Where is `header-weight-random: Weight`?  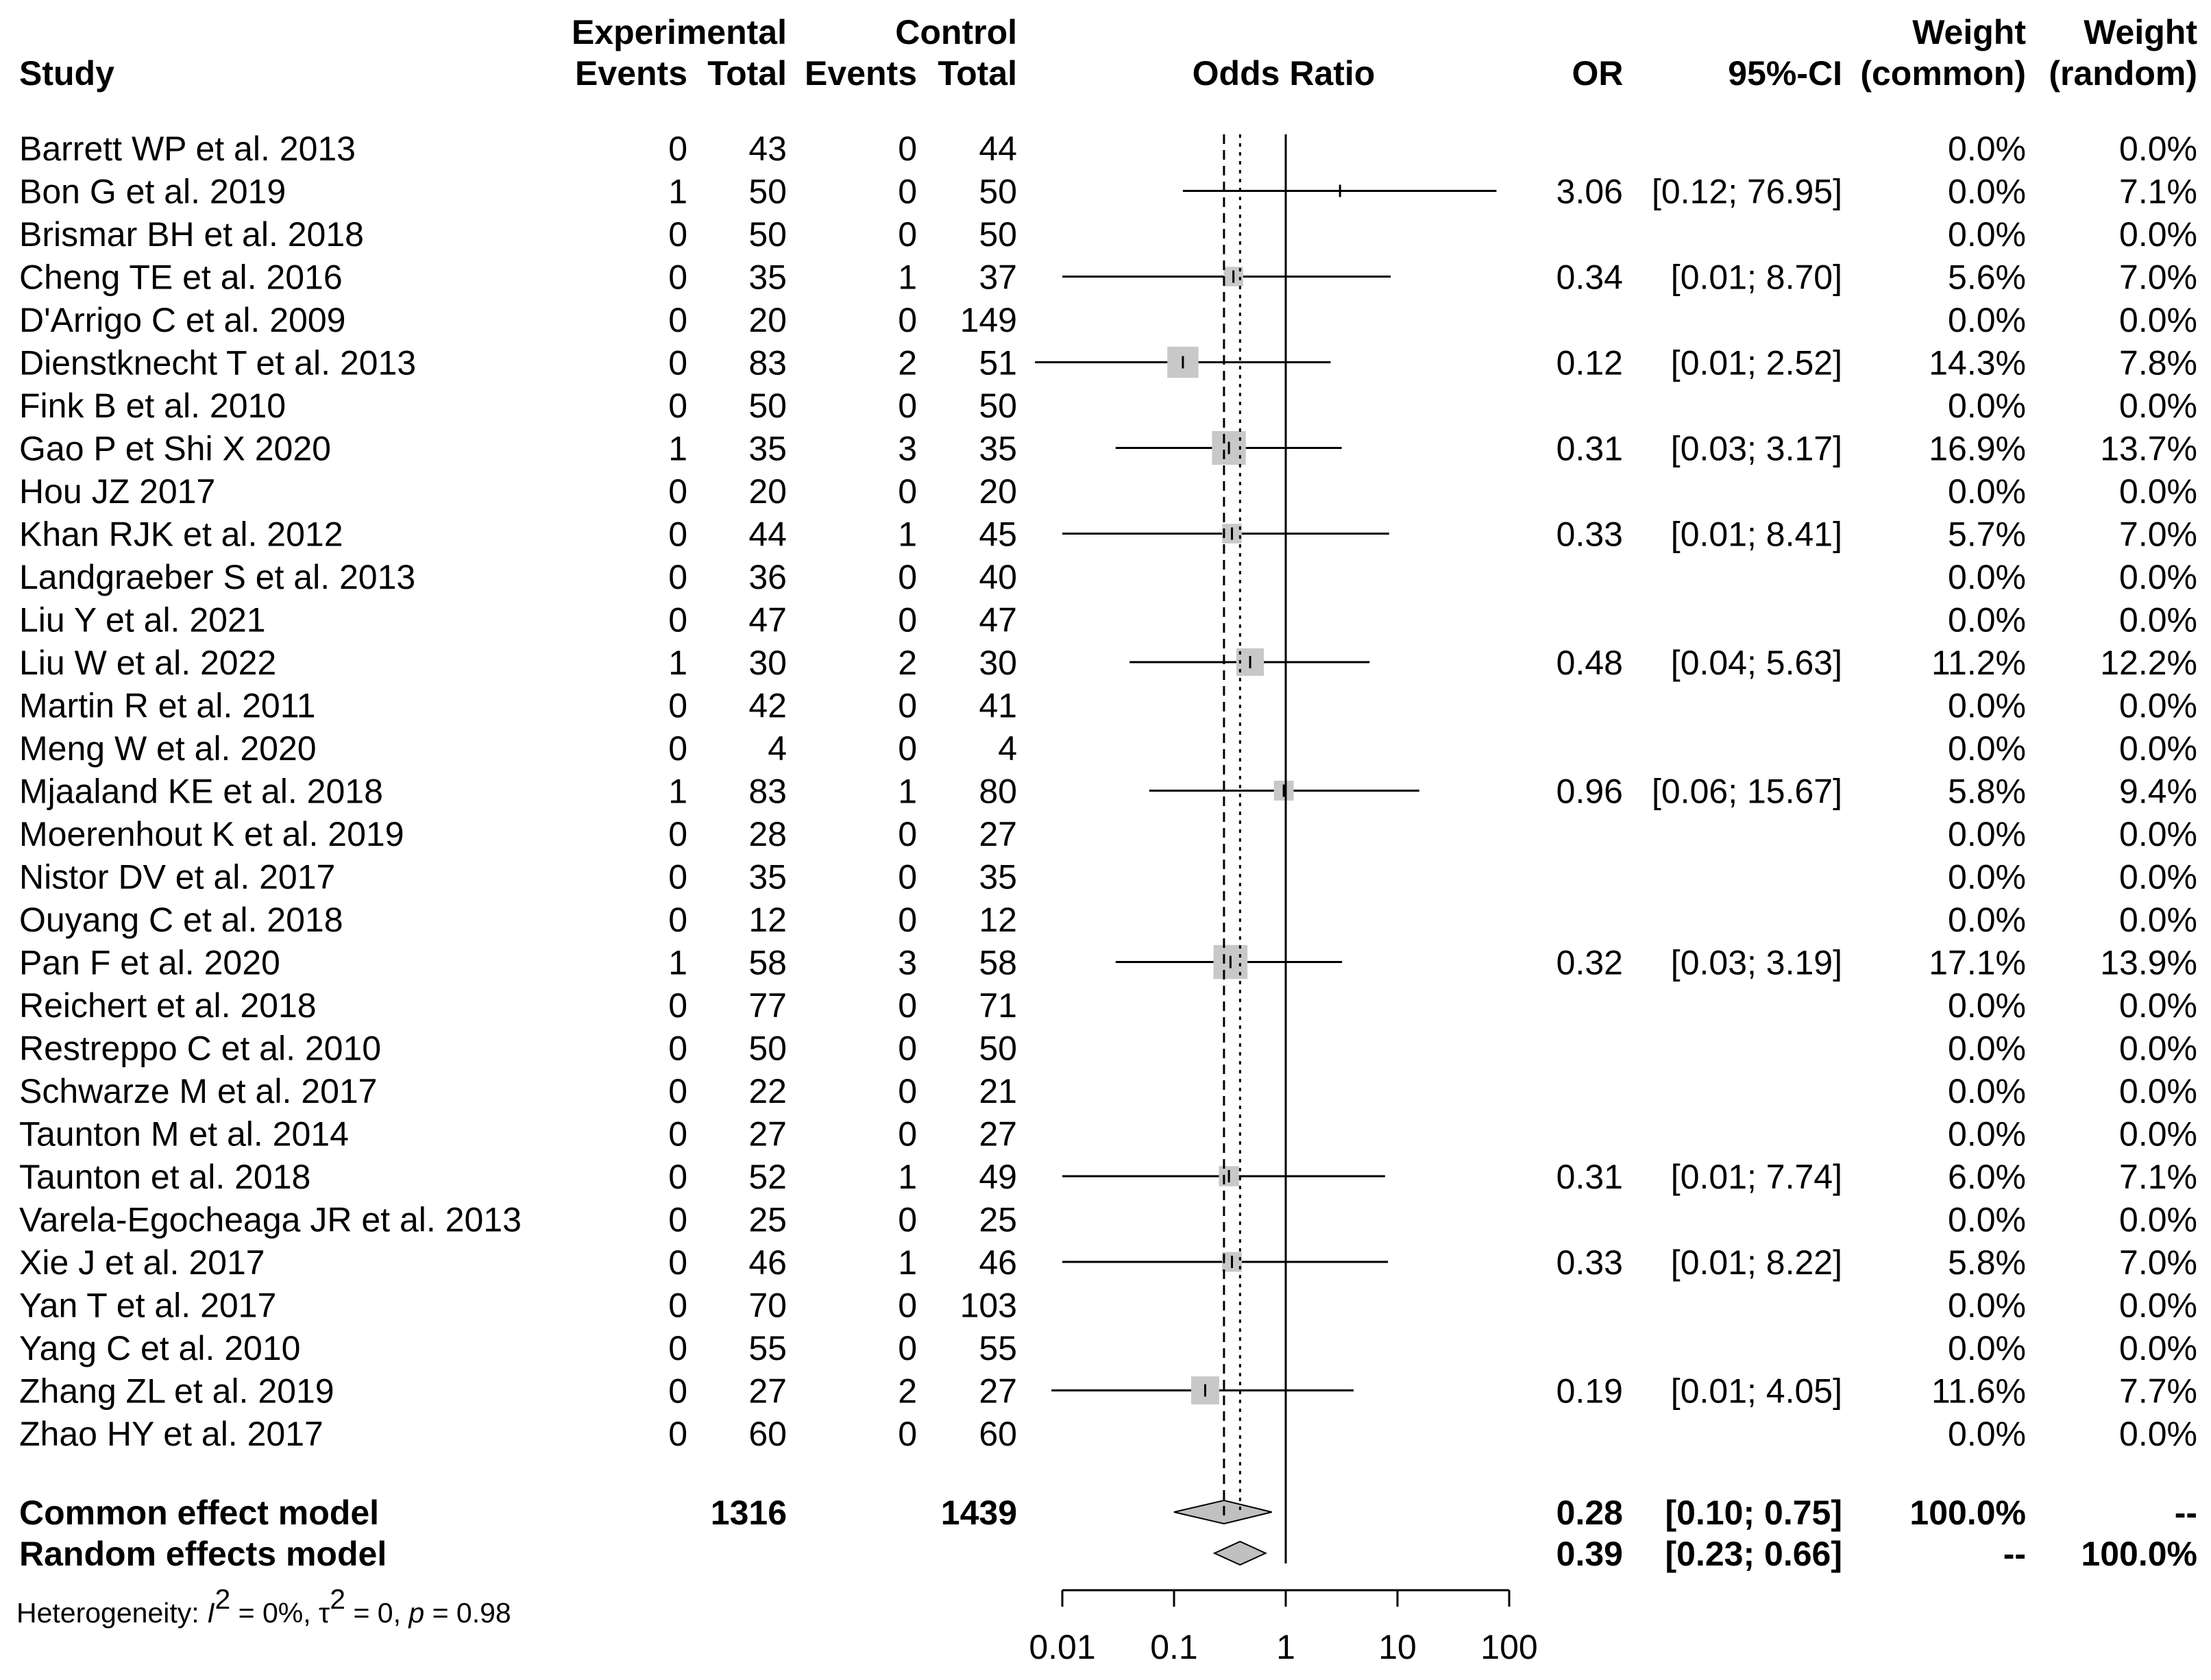 header-weight-random: Weight is located at coordinates (2140, 32).